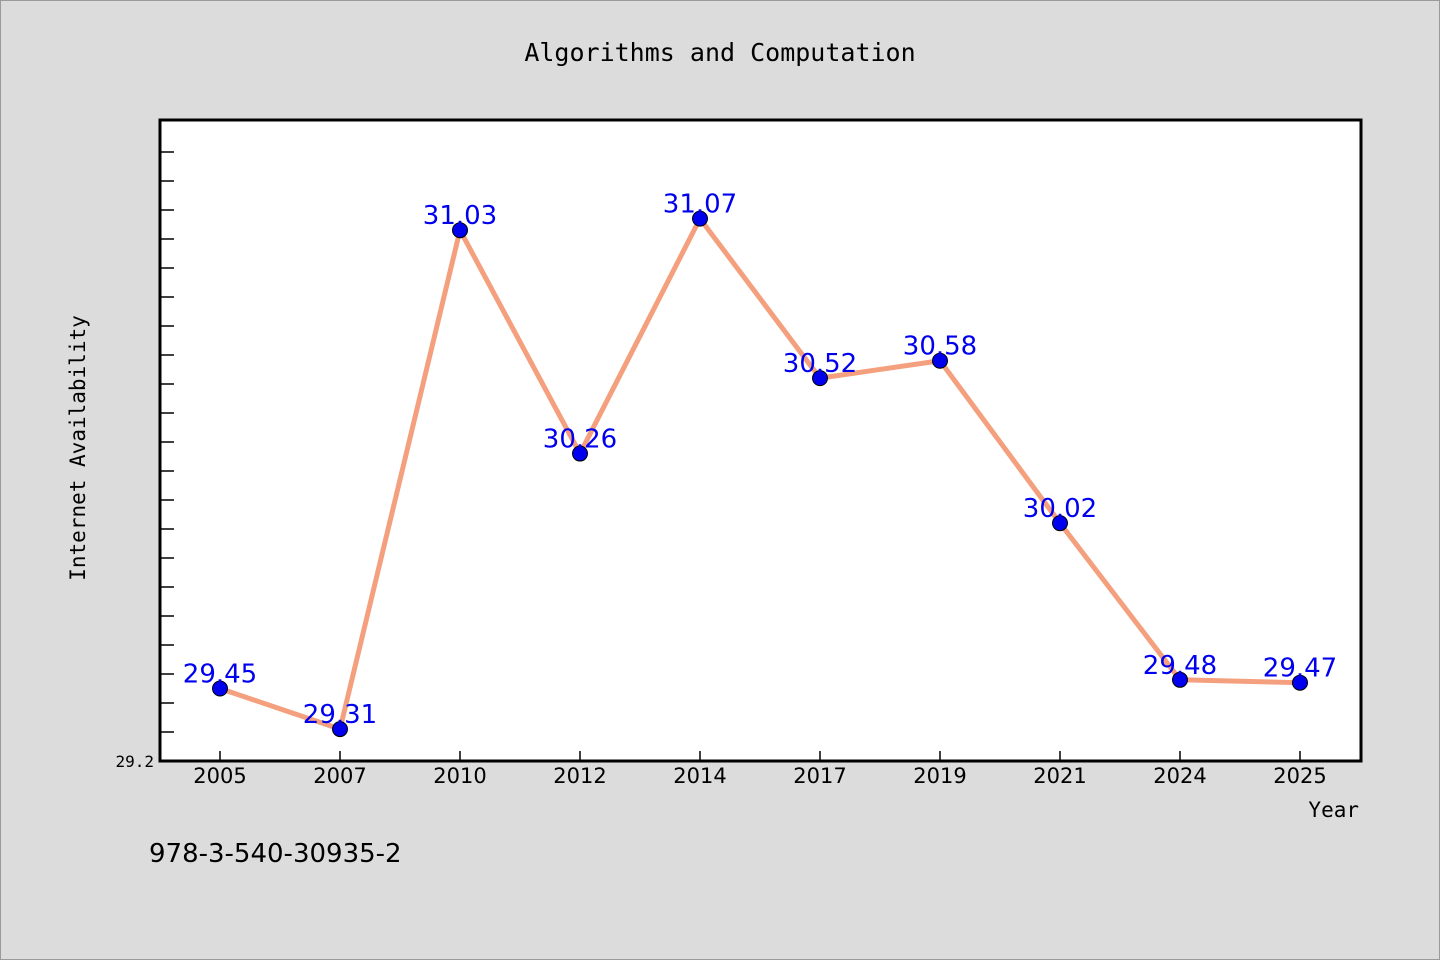  What do you see at coordinates (459, 776) in the screenshot?
I see `x-tick-label: 2010` at bounding box center [459, 776].